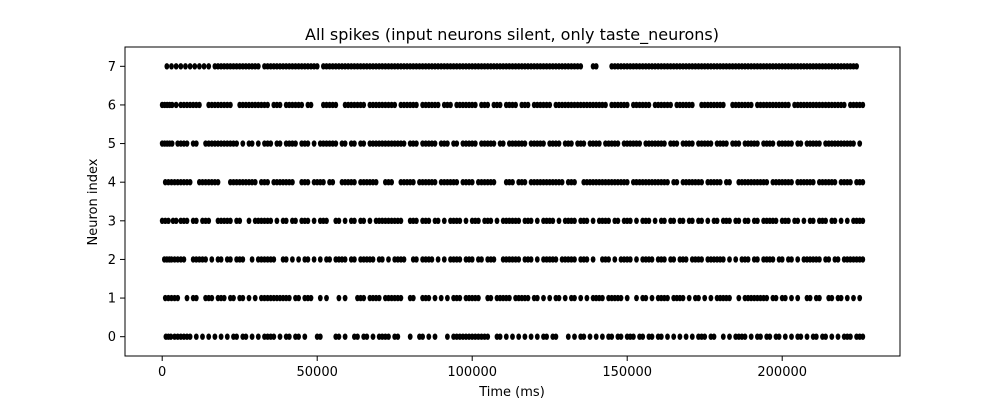 The image size is (1000, 400). Describe the element at coordinates (112, 67) in the screenshot. I see `y-tick-label: 7` at that location.